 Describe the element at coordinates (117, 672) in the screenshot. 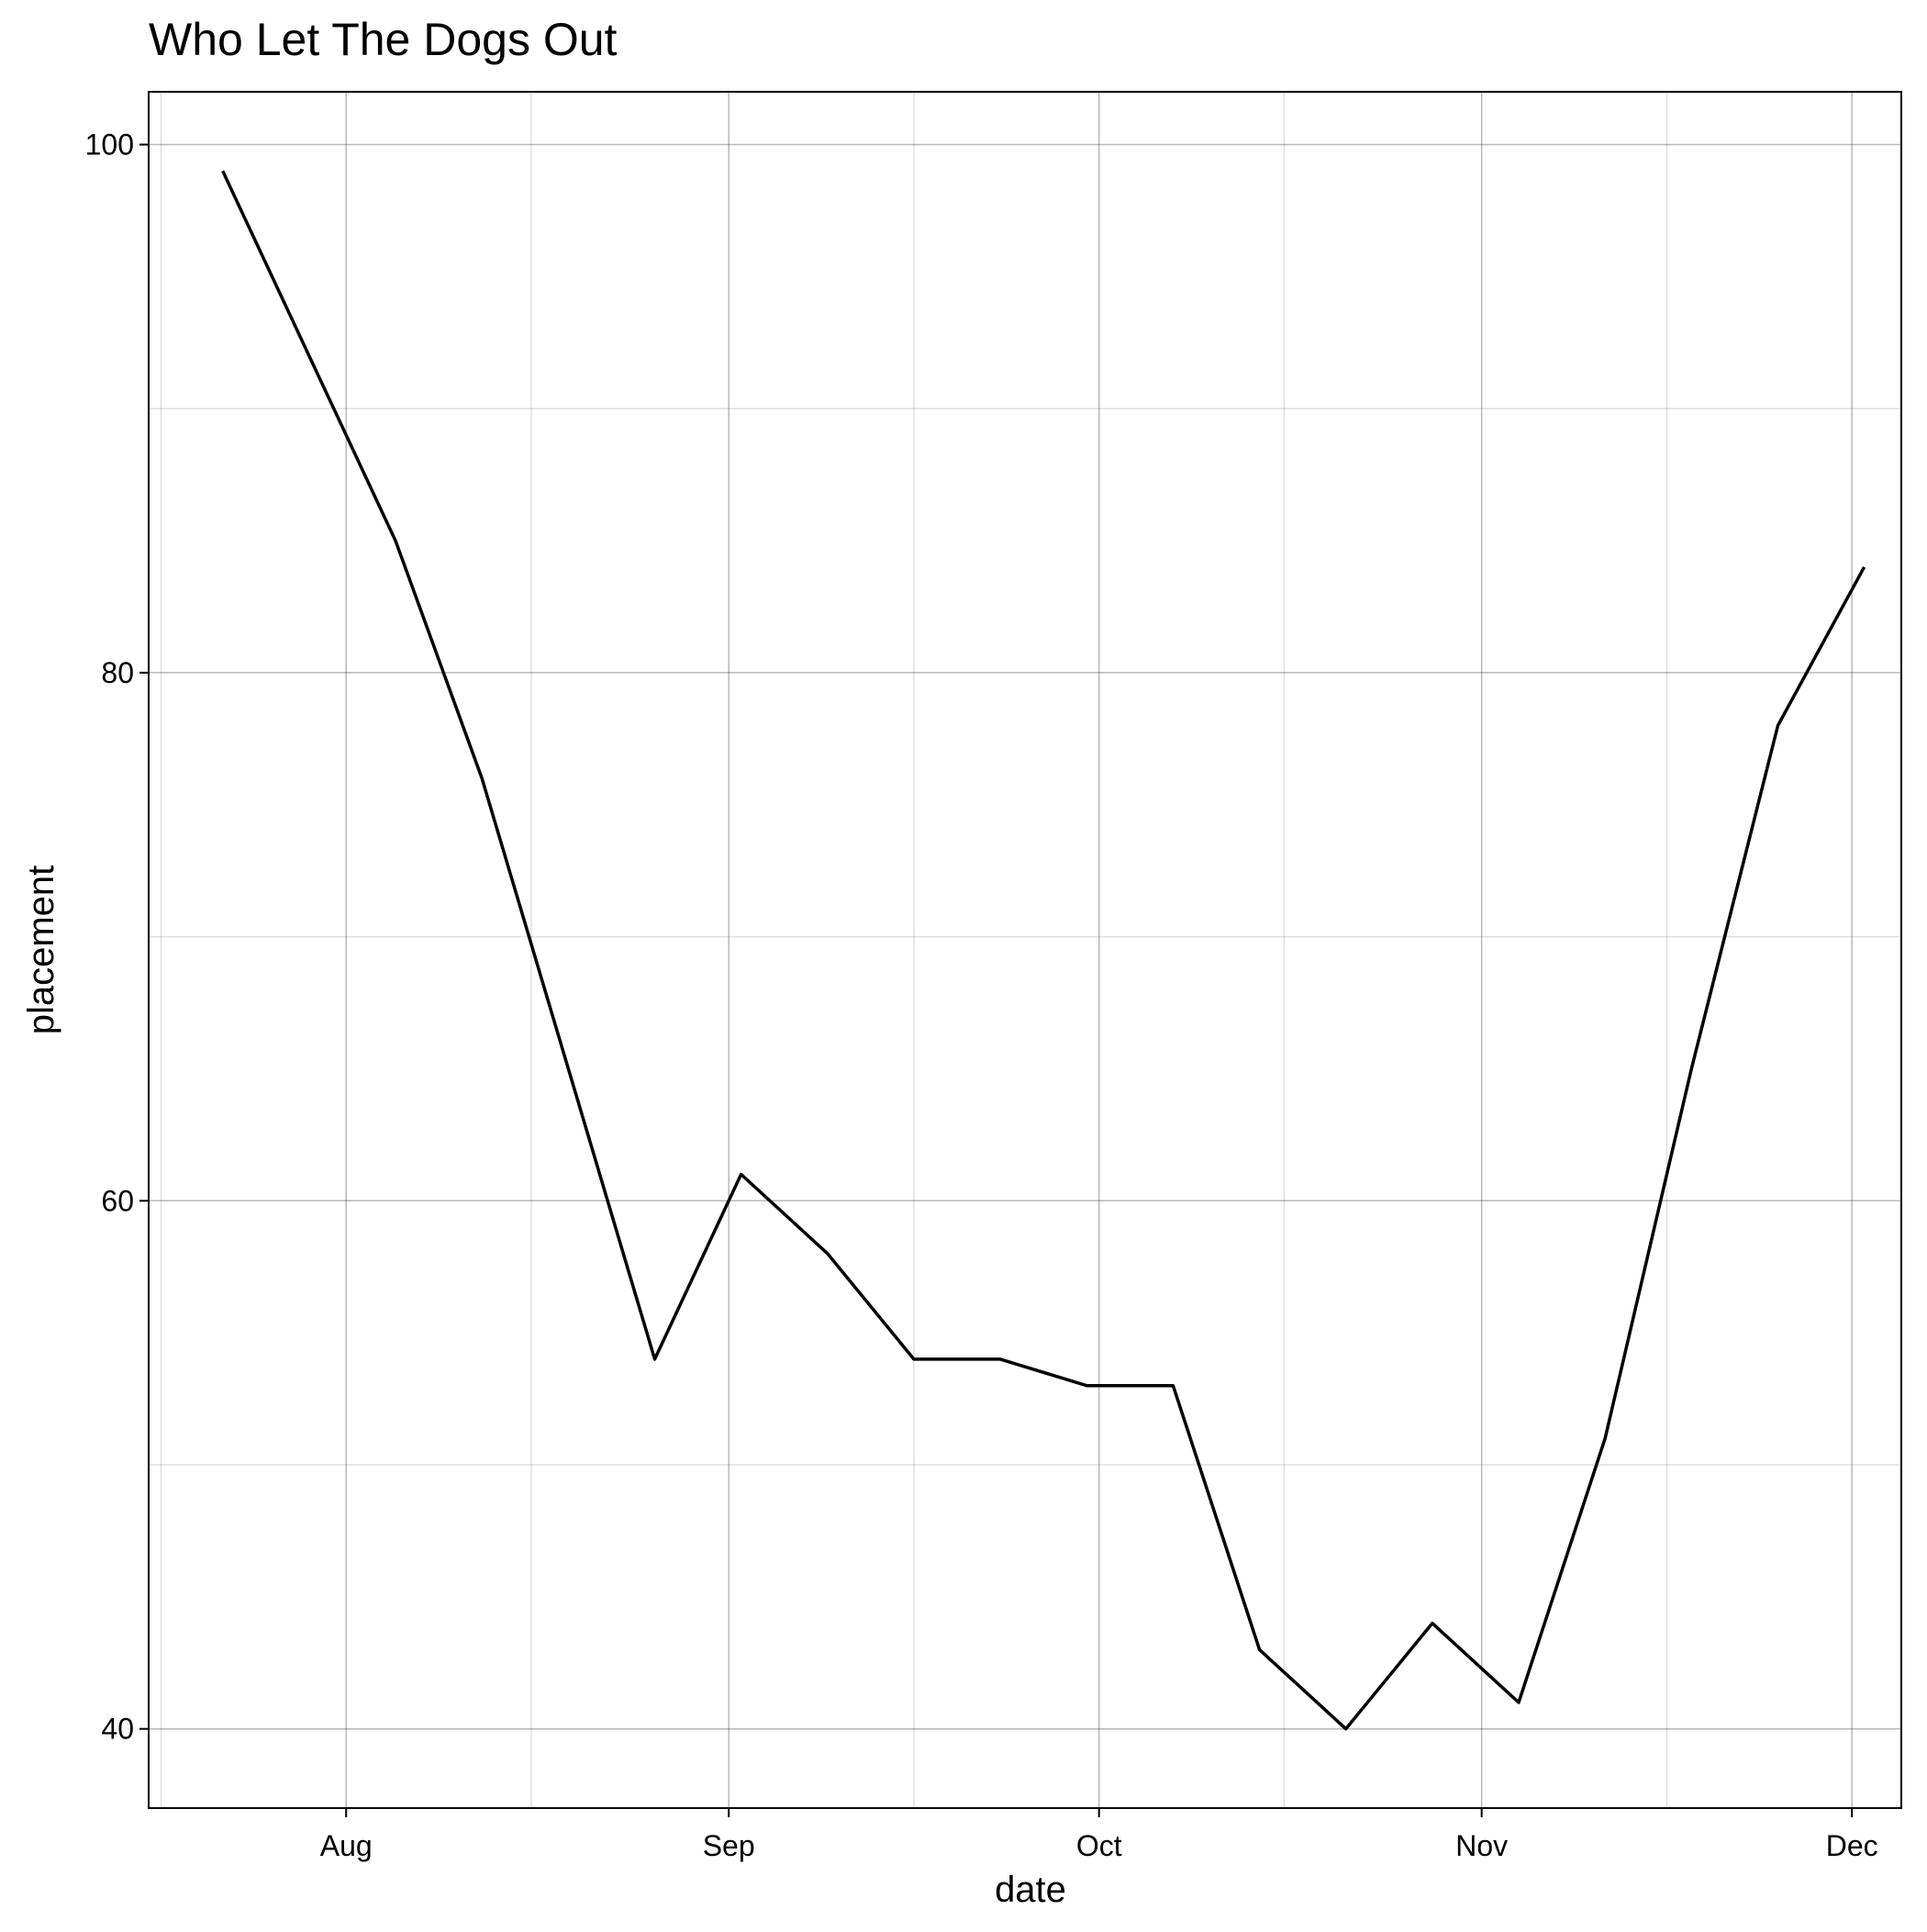

I see `y-tick-label: 80` at that location.